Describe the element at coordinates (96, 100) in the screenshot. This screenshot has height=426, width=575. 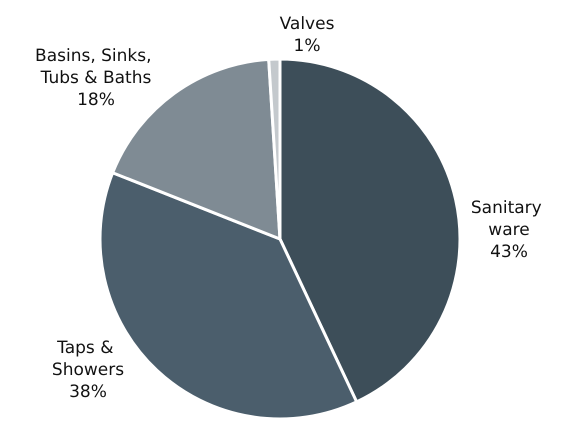
I see `data-label: 18%` at that location.